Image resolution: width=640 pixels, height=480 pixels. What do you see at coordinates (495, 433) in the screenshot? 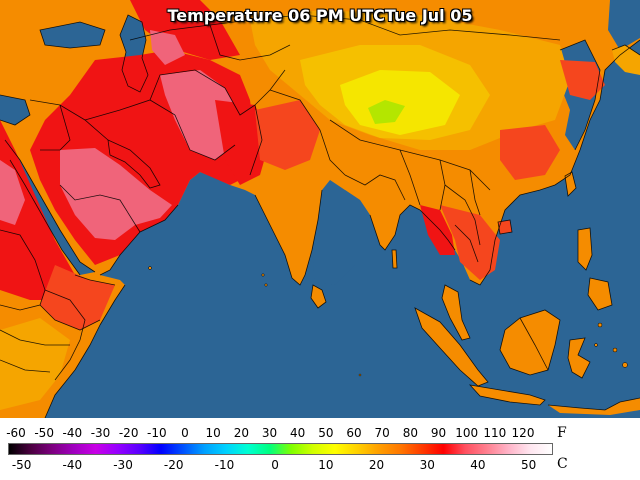
I see `fahrenheit-tick-17: 110` at bounding box center [495, 433].